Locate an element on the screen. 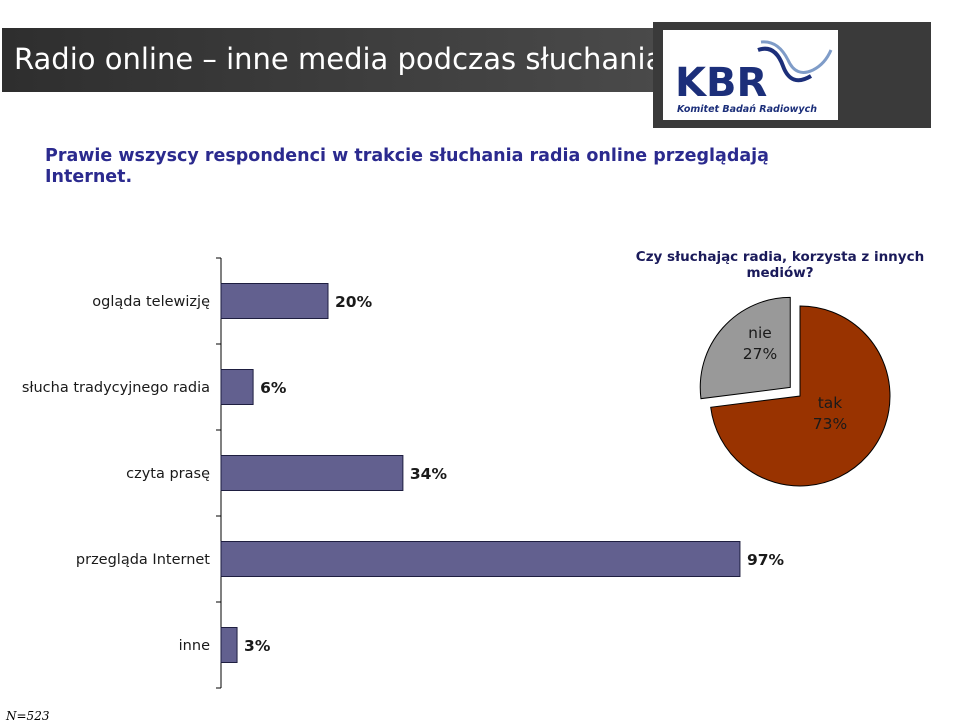  pie-slice-label: nie is located at coordinates (760, 333).